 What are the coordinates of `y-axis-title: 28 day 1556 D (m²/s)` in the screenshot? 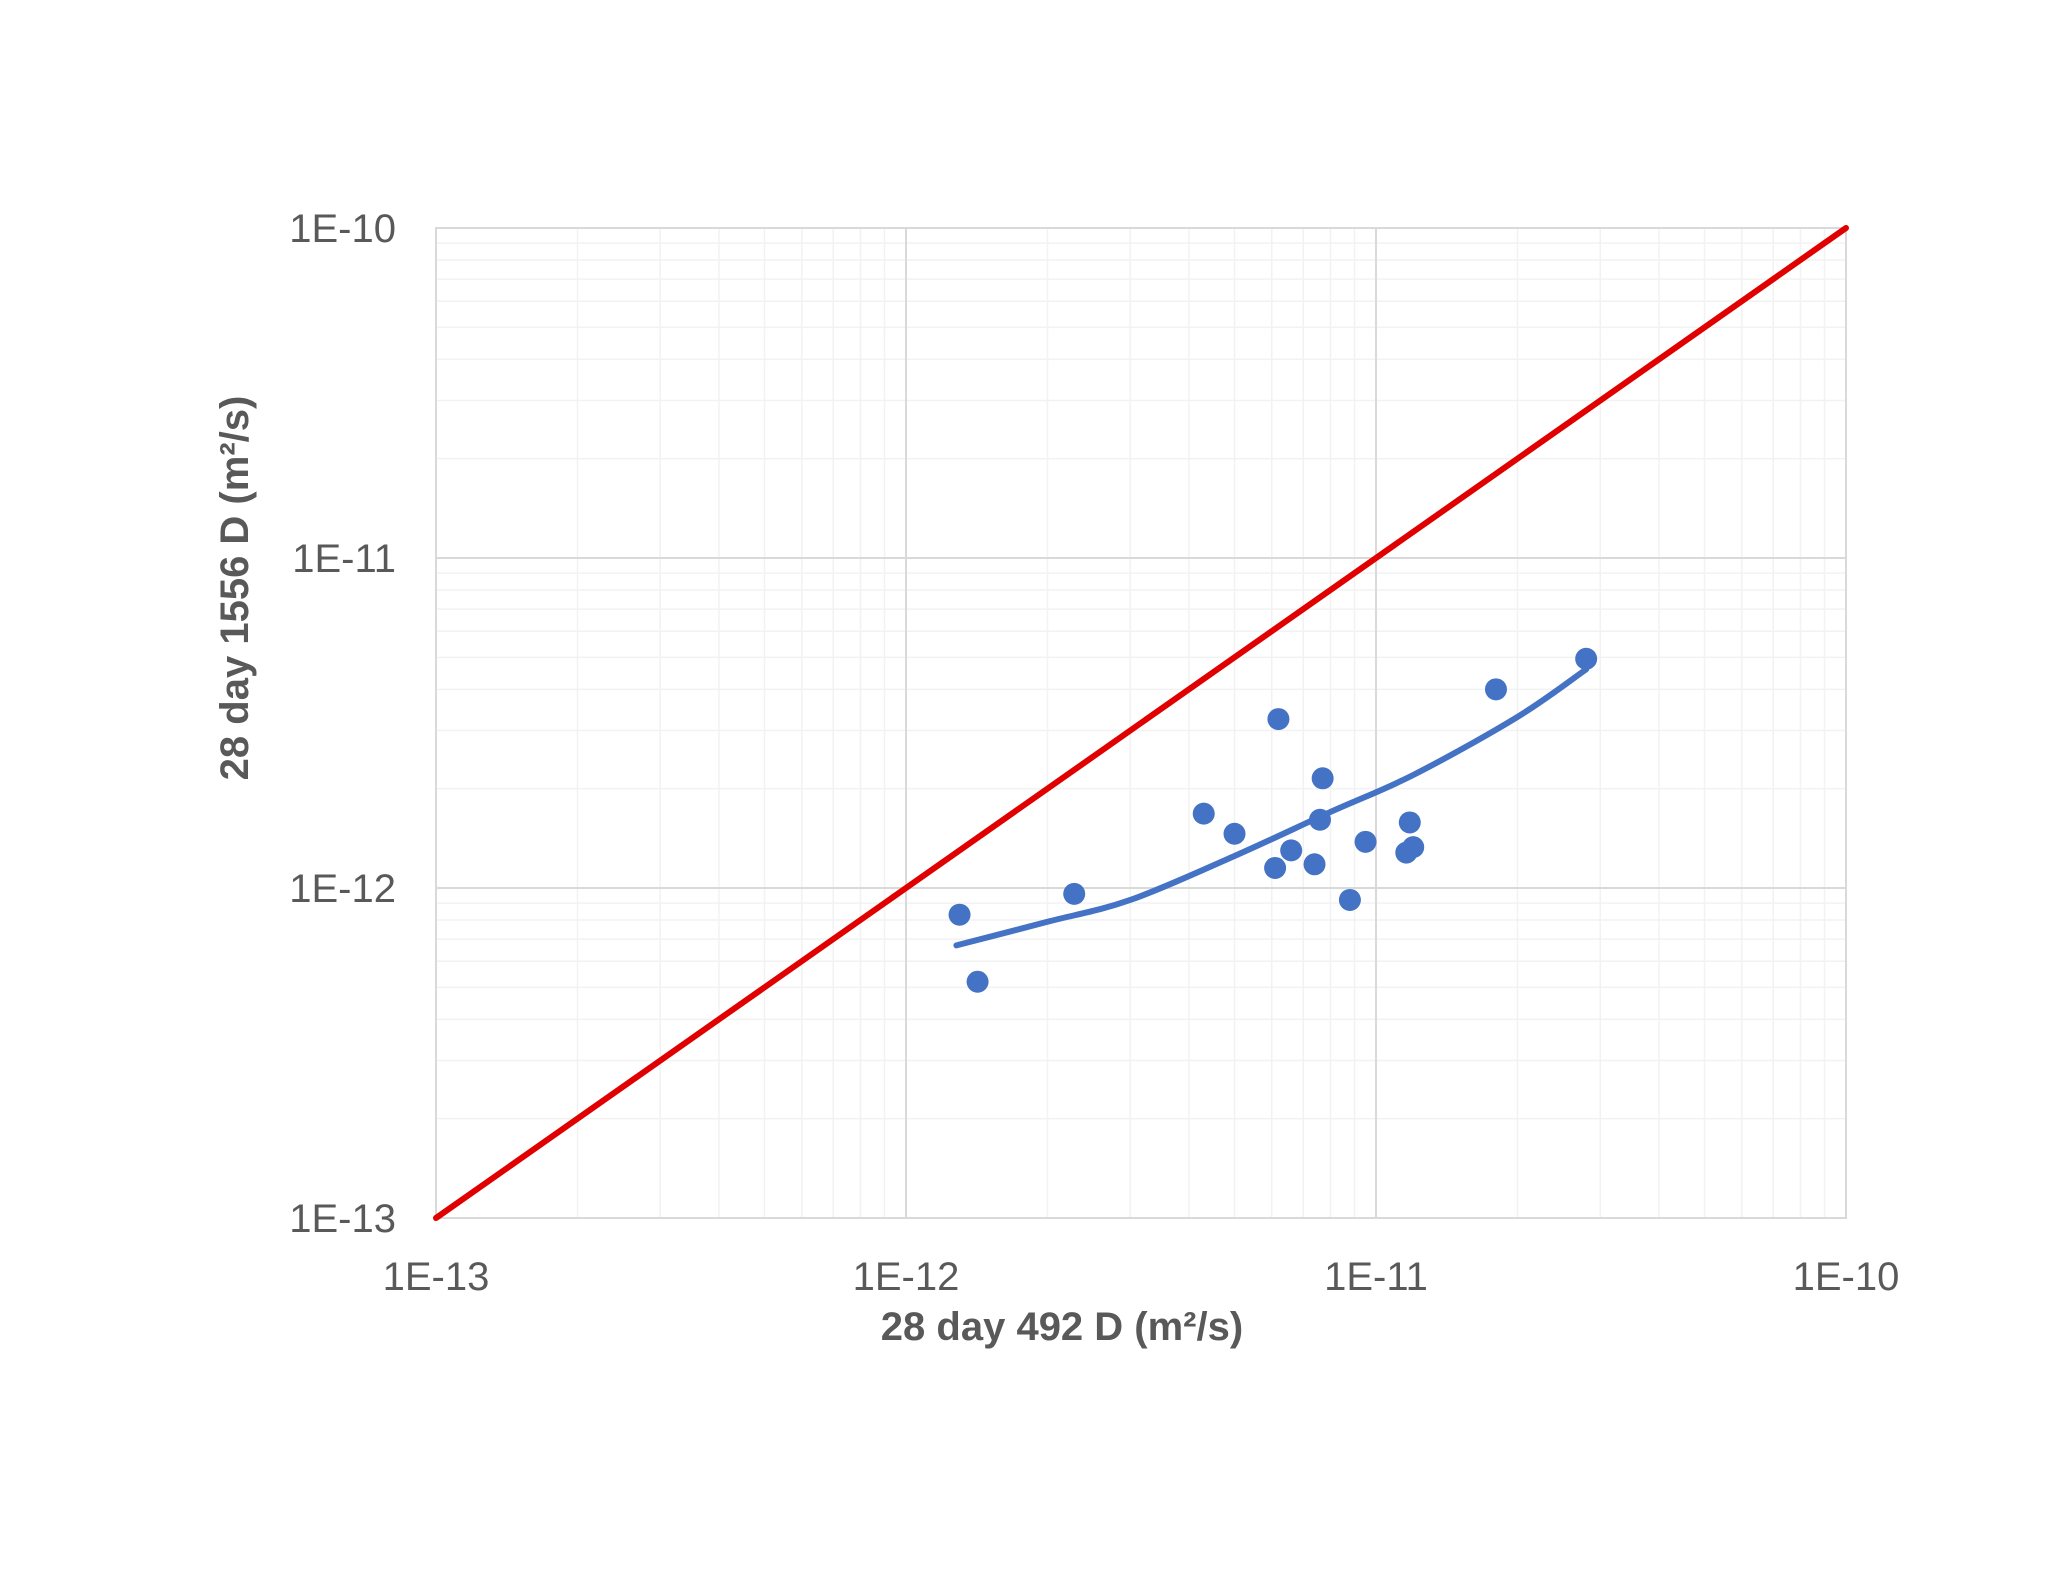 It's located at (235, 588).